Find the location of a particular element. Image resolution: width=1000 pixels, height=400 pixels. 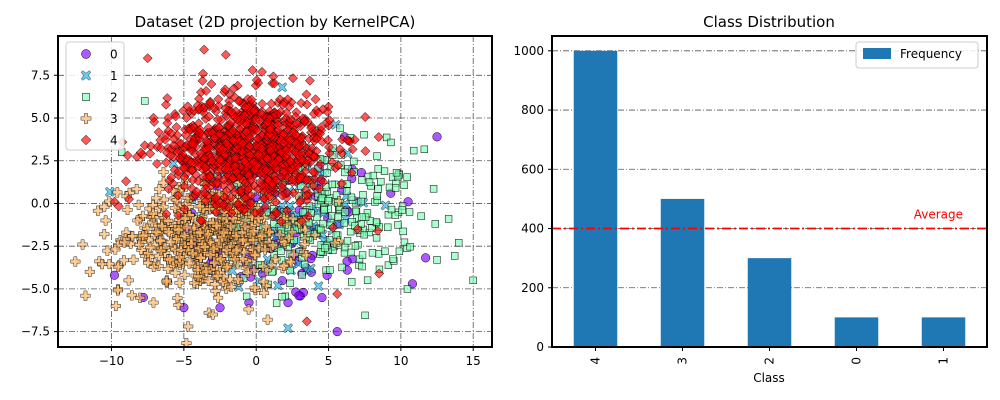

scatter-y-tick-label: −2.5 is located at coordinates (35, 246).